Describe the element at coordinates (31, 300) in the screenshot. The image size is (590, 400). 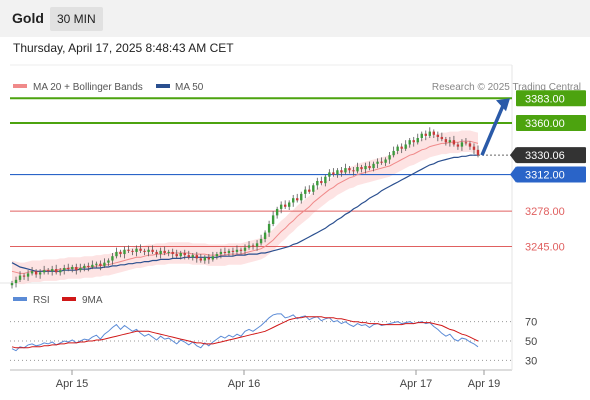
I see `legend-rsi: RSI` at that location.